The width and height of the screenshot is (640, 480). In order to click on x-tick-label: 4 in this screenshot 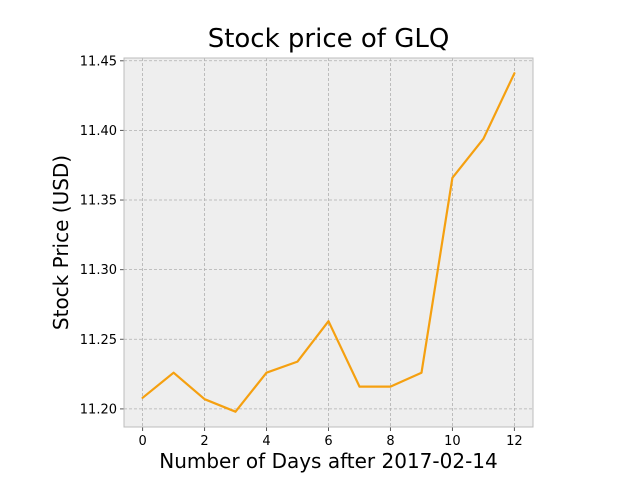, I will do `click(266, 441)`.